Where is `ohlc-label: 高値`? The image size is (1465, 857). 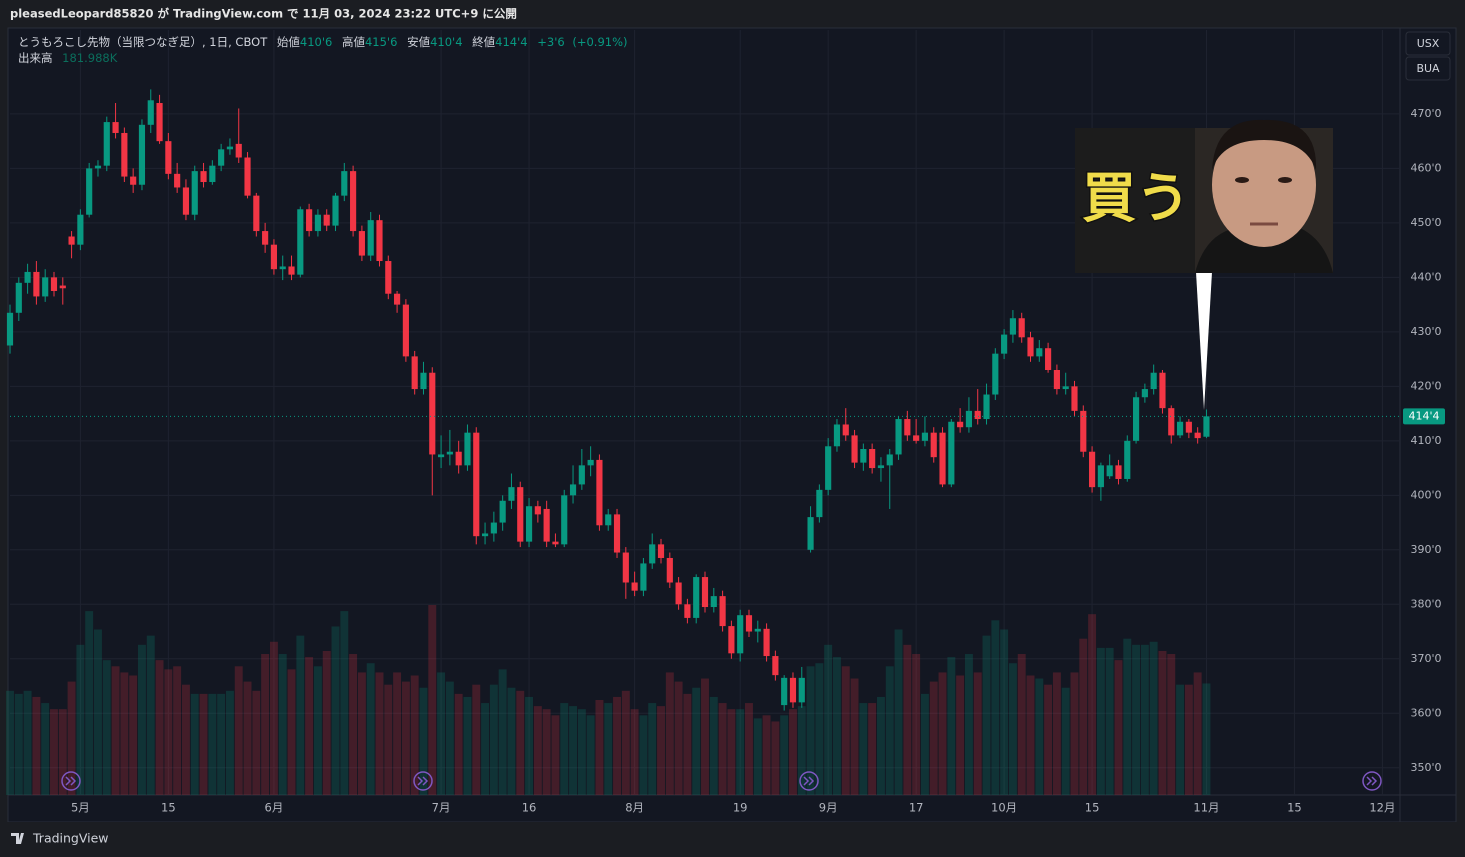 ohlc-label: 高値 is located at coordinates (353, 42).